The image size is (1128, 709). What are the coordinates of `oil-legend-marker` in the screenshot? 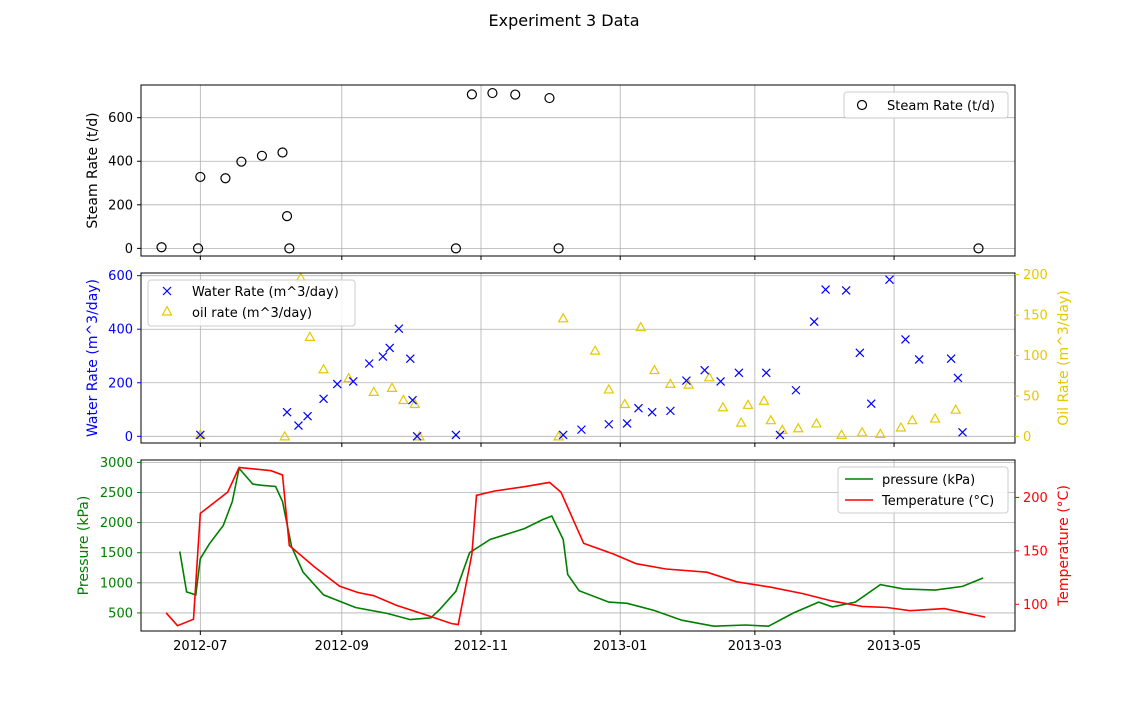 It's located at (167, 310).